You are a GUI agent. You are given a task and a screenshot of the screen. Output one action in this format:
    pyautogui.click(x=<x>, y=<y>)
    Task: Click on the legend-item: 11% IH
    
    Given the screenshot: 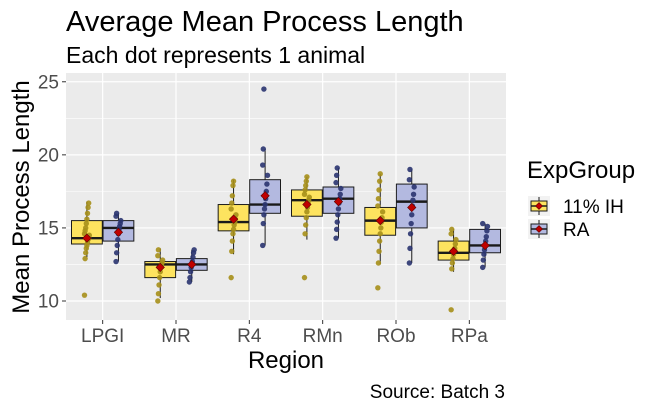 What is the action you would take?
    pyautogui.click(x=576, y=207)
    